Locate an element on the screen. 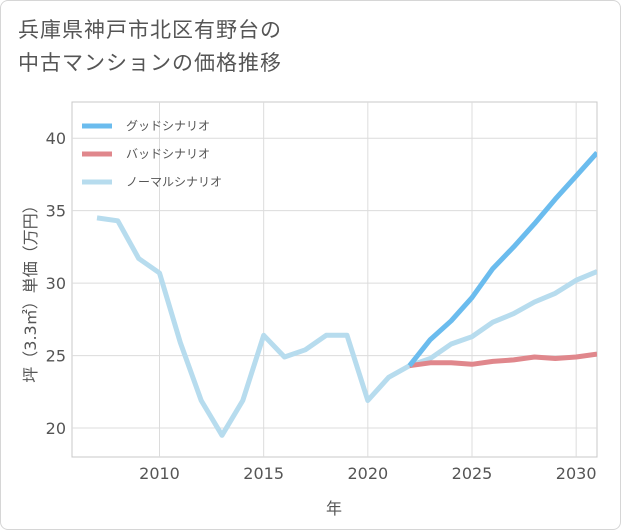 Image resolution: width=621 pixels, height=530 pixels. x-tick-label-2020: 2020 is located at coordinates (367, 473).